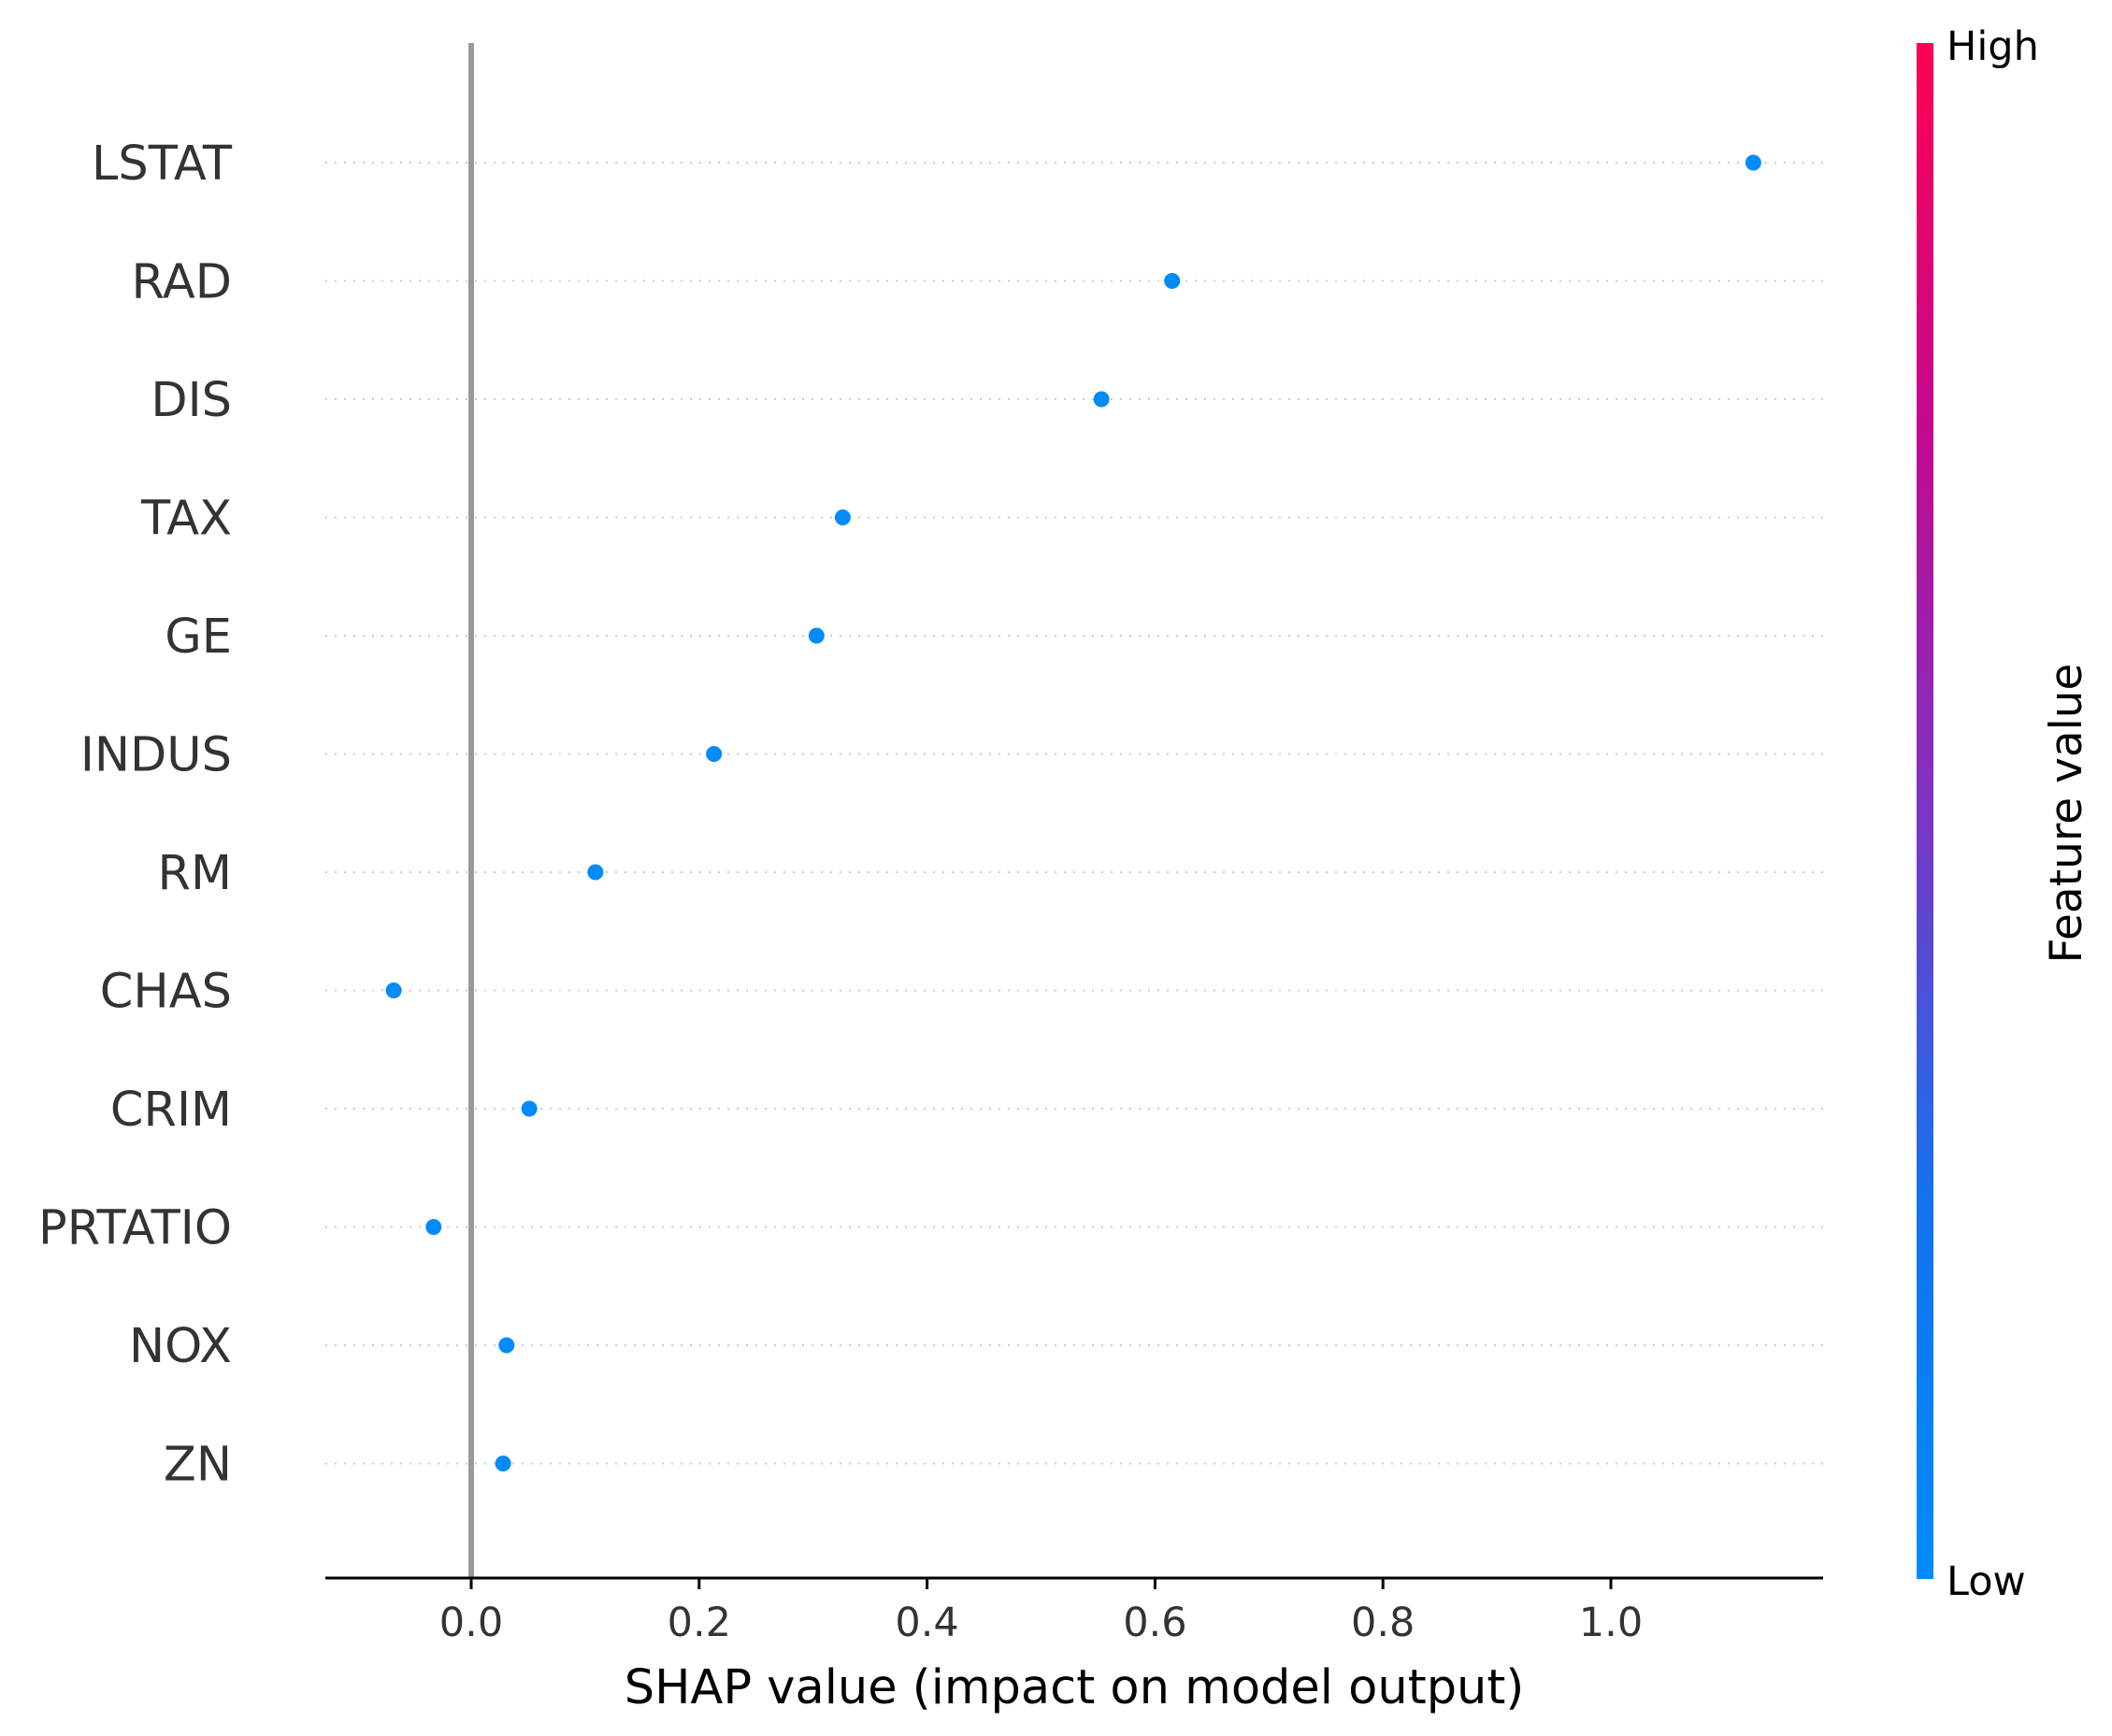  I want to click on colorbar-title: Feature value, so click(2066, 814).